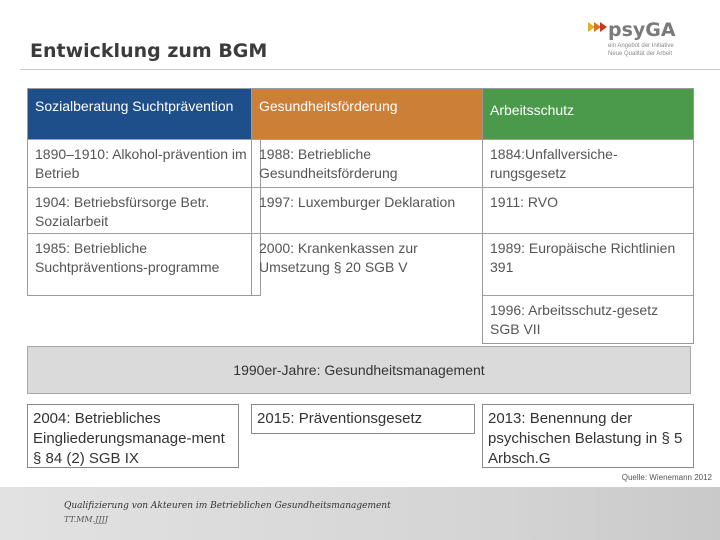  I want to click on column-cell: 1997: Luxemburger Deklaration, so click(368, 210).